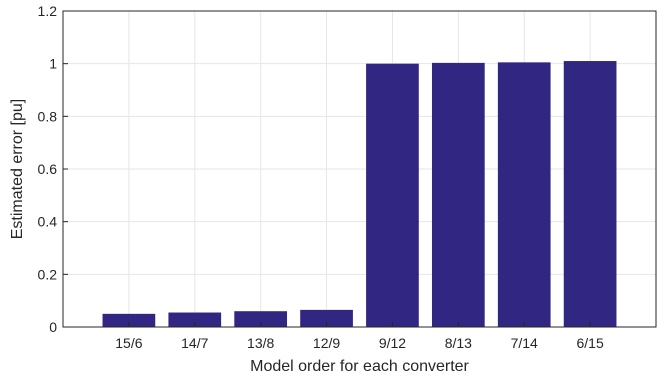 The image size is (661, 381). I want to click on y-tick-label: 0.8, so click(48, 116).